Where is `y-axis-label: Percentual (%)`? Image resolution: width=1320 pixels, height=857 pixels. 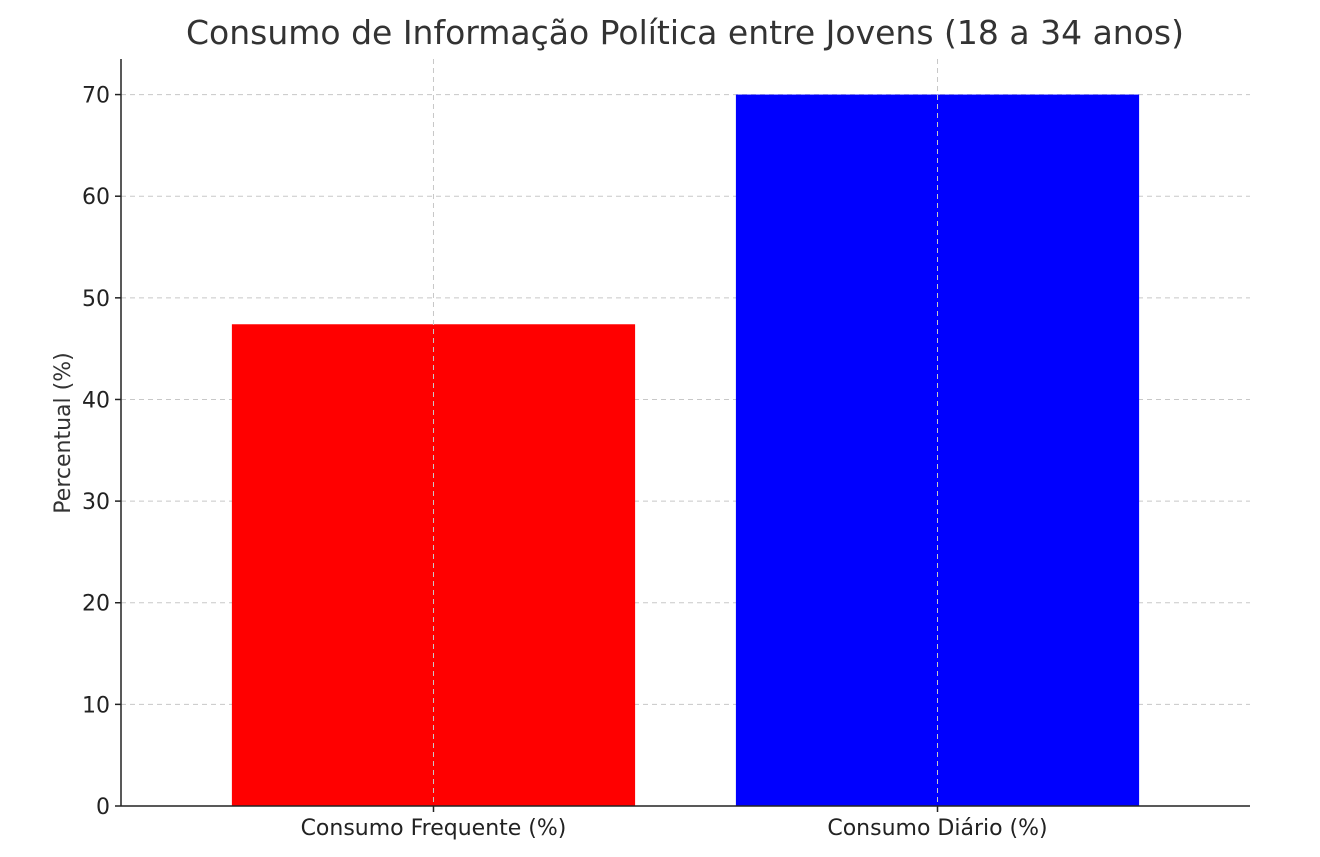 y-axis-label: Percentual (%) is located at coordinates (63, 432).